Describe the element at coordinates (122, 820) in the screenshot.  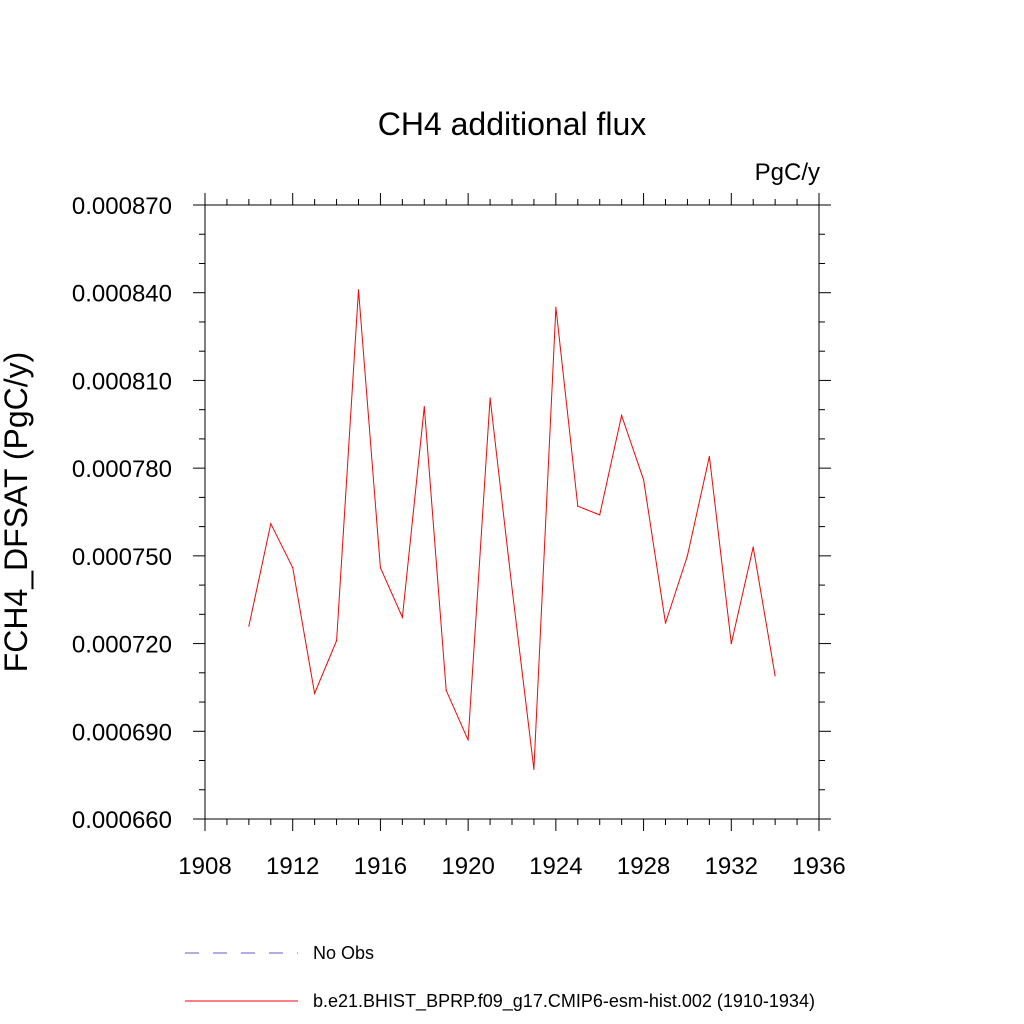
I see `y-tick-label: 0.000660` at that location.